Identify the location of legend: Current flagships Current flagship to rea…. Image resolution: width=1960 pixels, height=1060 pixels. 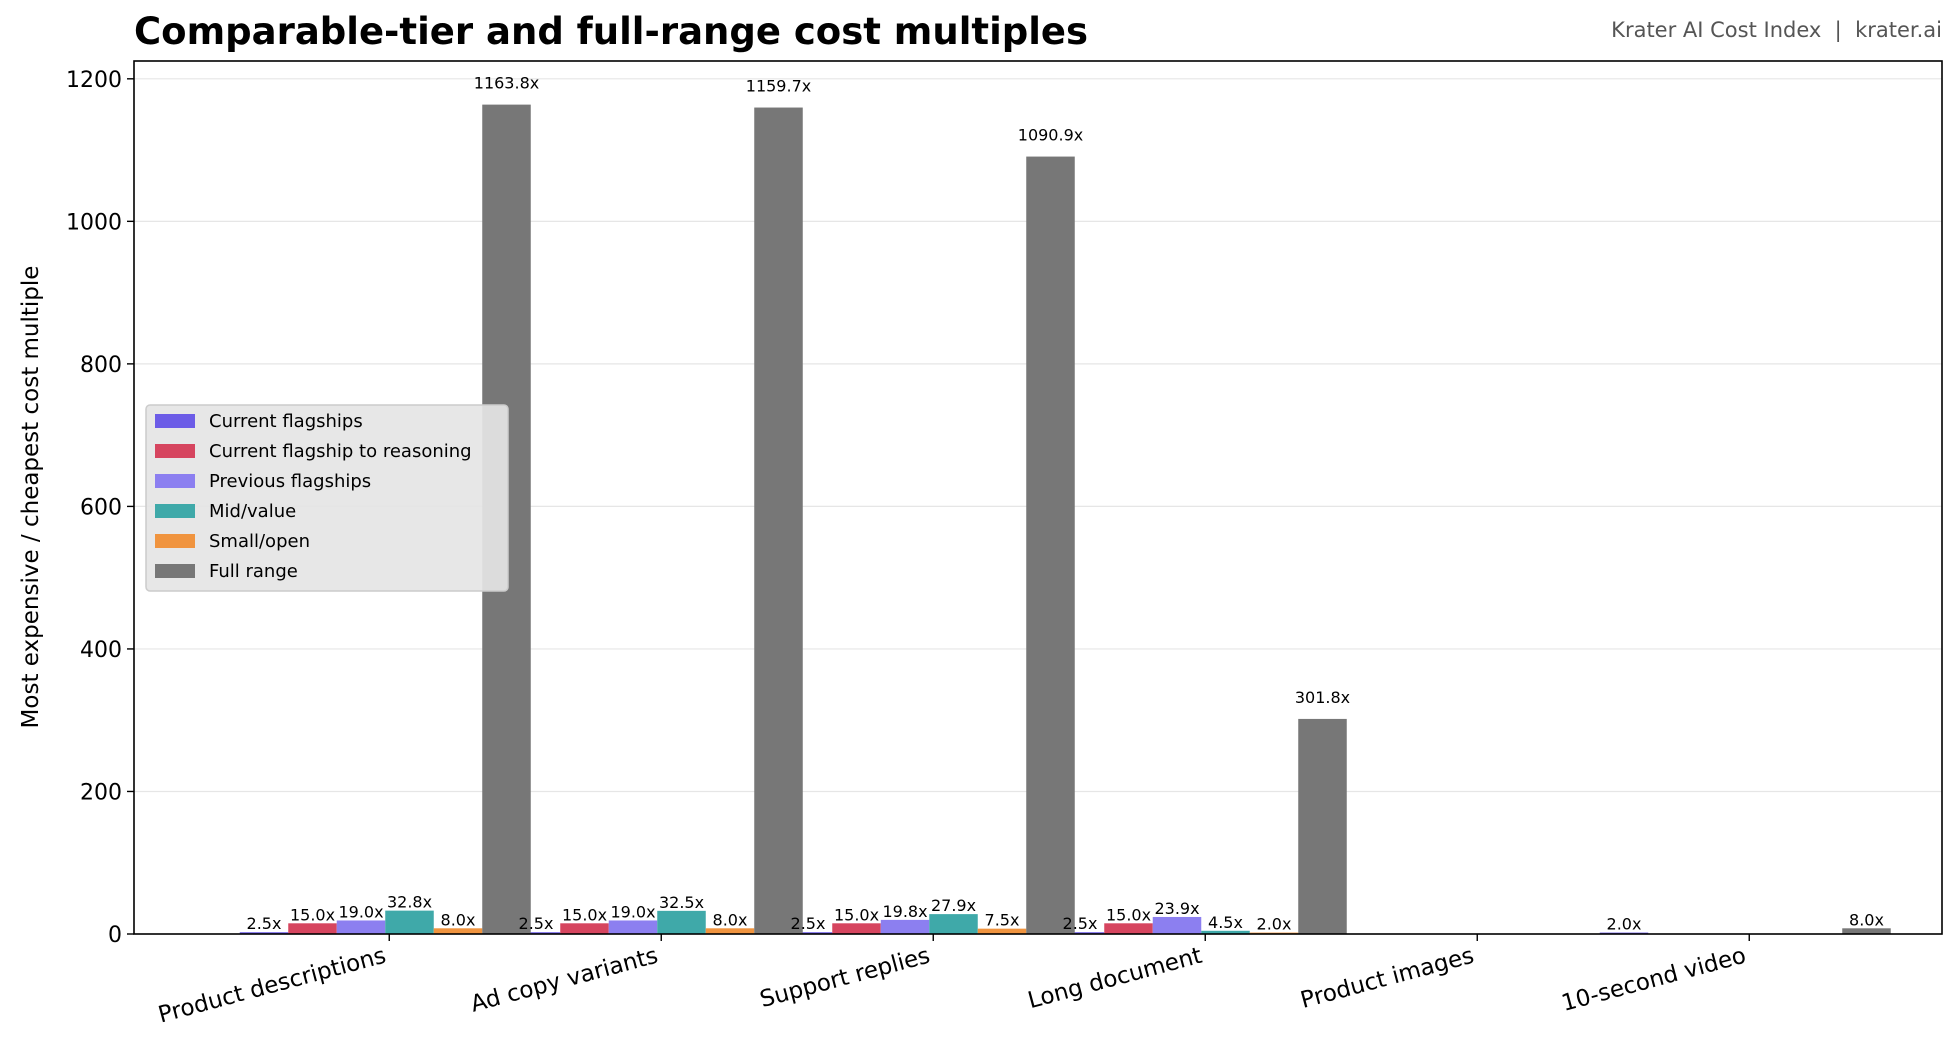
(327, 498).